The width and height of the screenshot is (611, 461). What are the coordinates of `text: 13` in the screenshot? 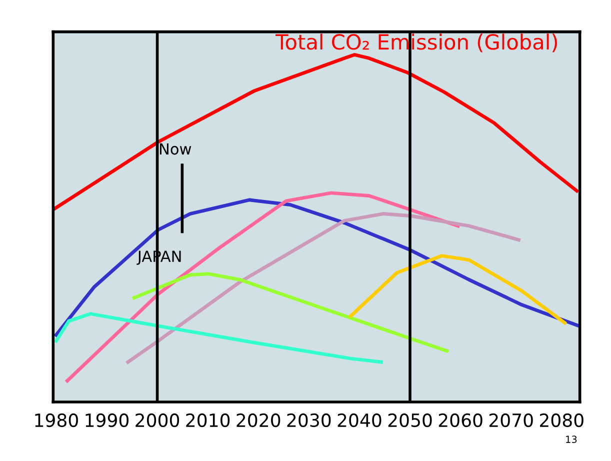 It's located at (571, 439).